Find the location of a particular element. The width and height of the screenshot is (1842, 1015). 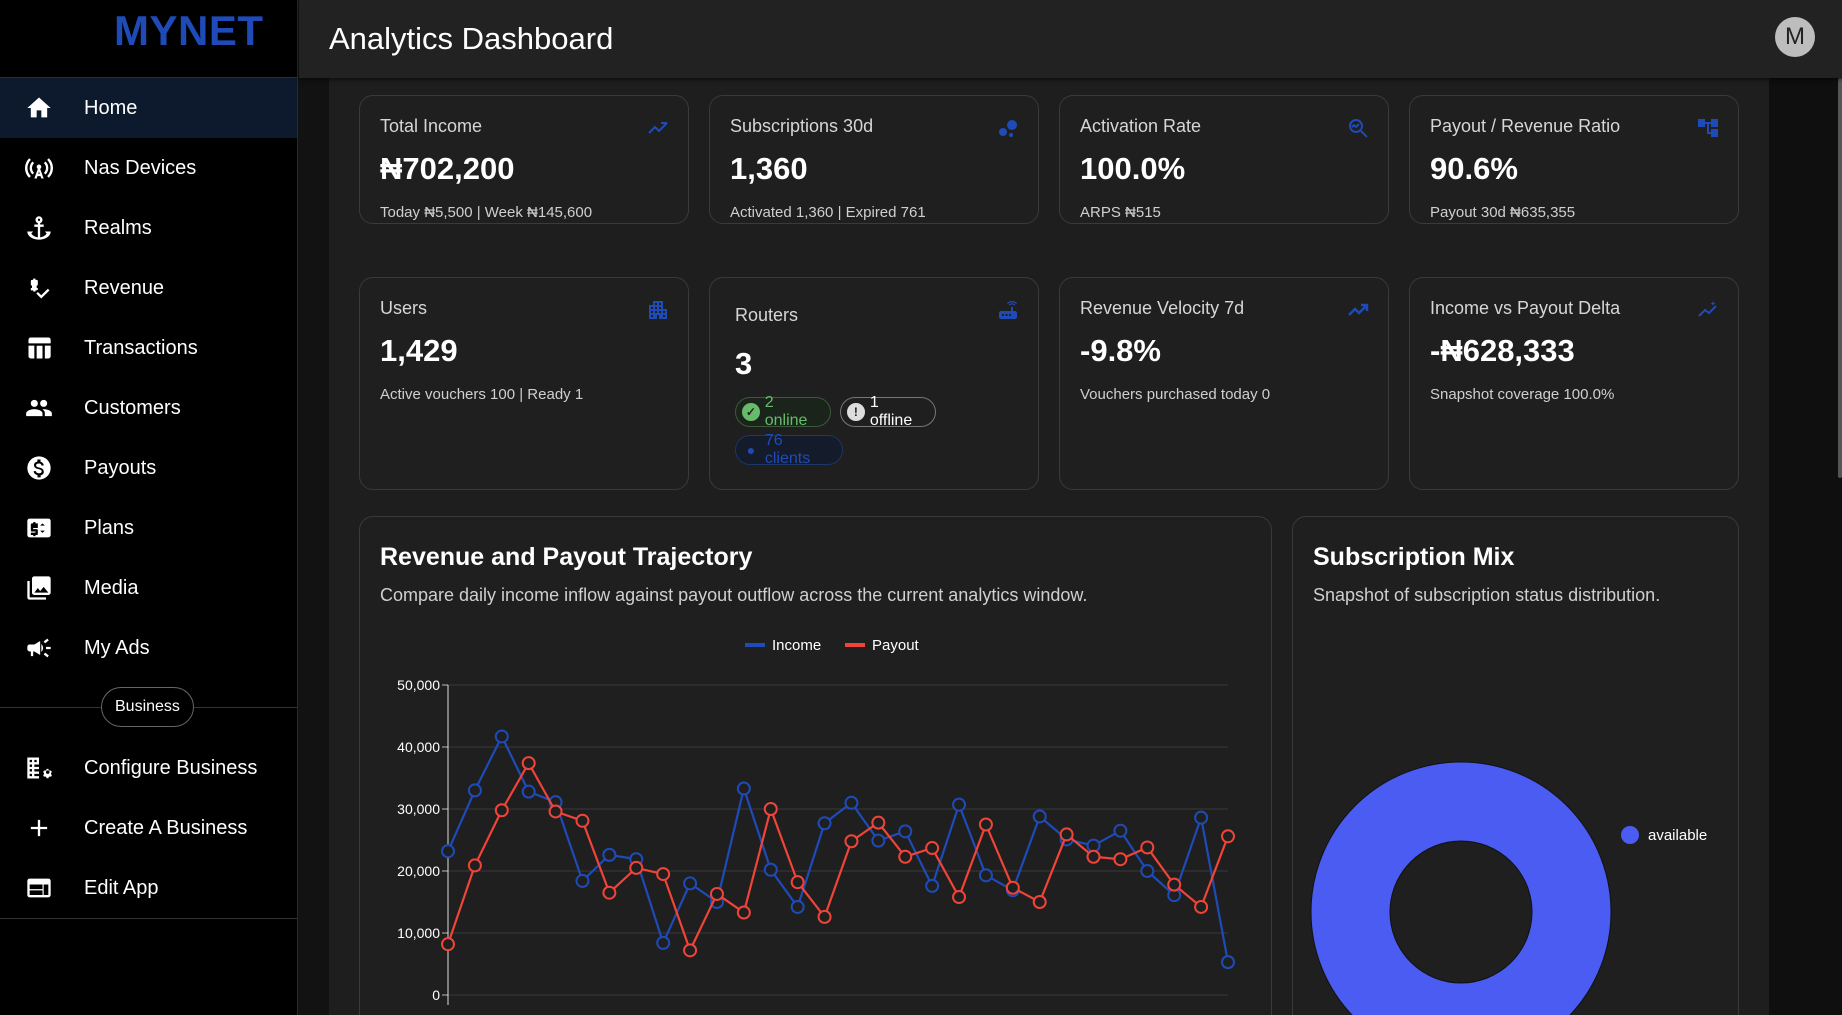

trending-up-icon is located at coordinates (658, 128).